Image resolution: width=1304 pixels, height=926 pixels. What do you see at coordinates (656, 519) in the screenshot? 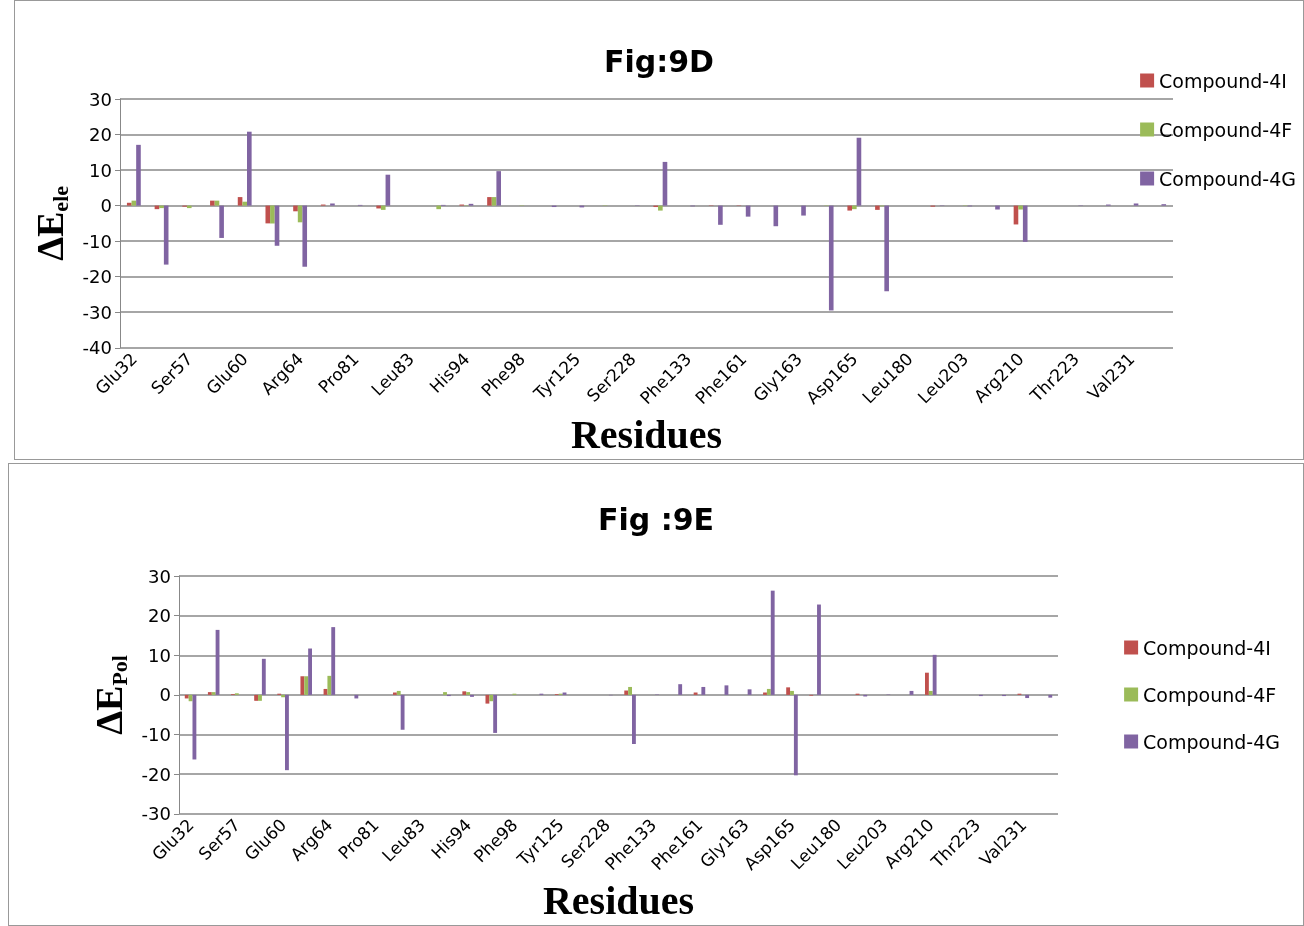
I see `chart-title: Fig :9E` at bounding box center [656, 519].